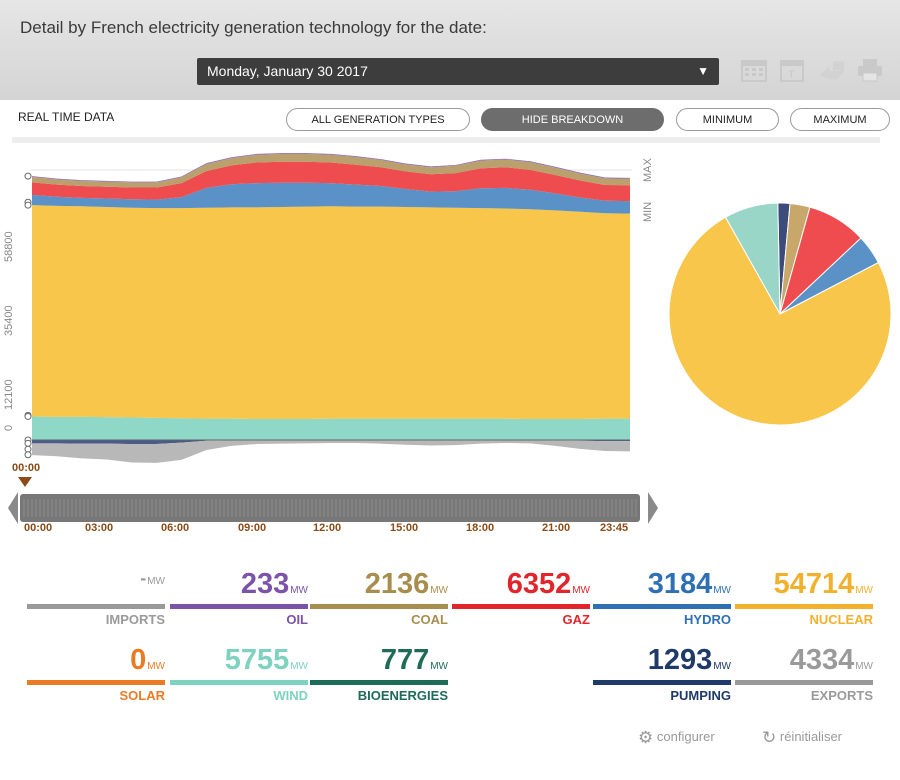 Image resolution: width=900 pixels, height=780 pixels. Describe the element at coordinates (653, 508) in the screenshot. I see `timeline-right-arrow-icon` at that location.